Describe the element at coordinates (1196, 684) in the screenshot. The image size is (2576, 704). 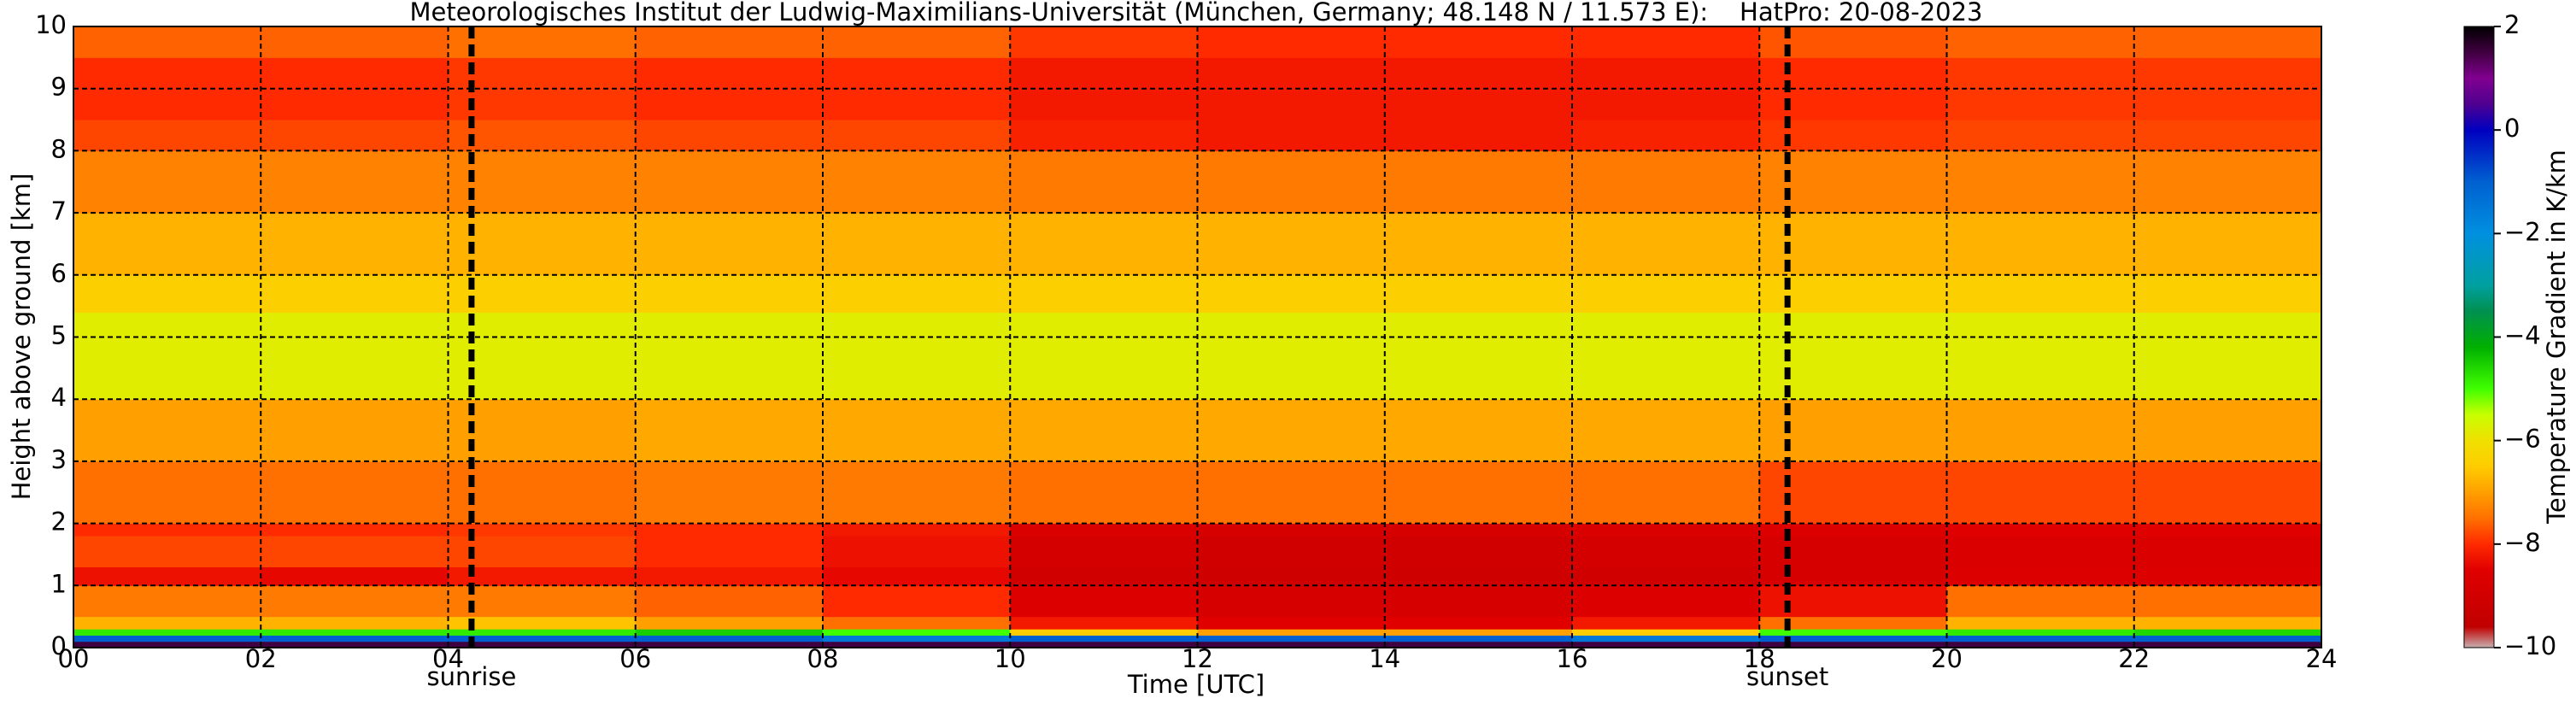
I see `x-axis-label: Time [UTC]` at that location.